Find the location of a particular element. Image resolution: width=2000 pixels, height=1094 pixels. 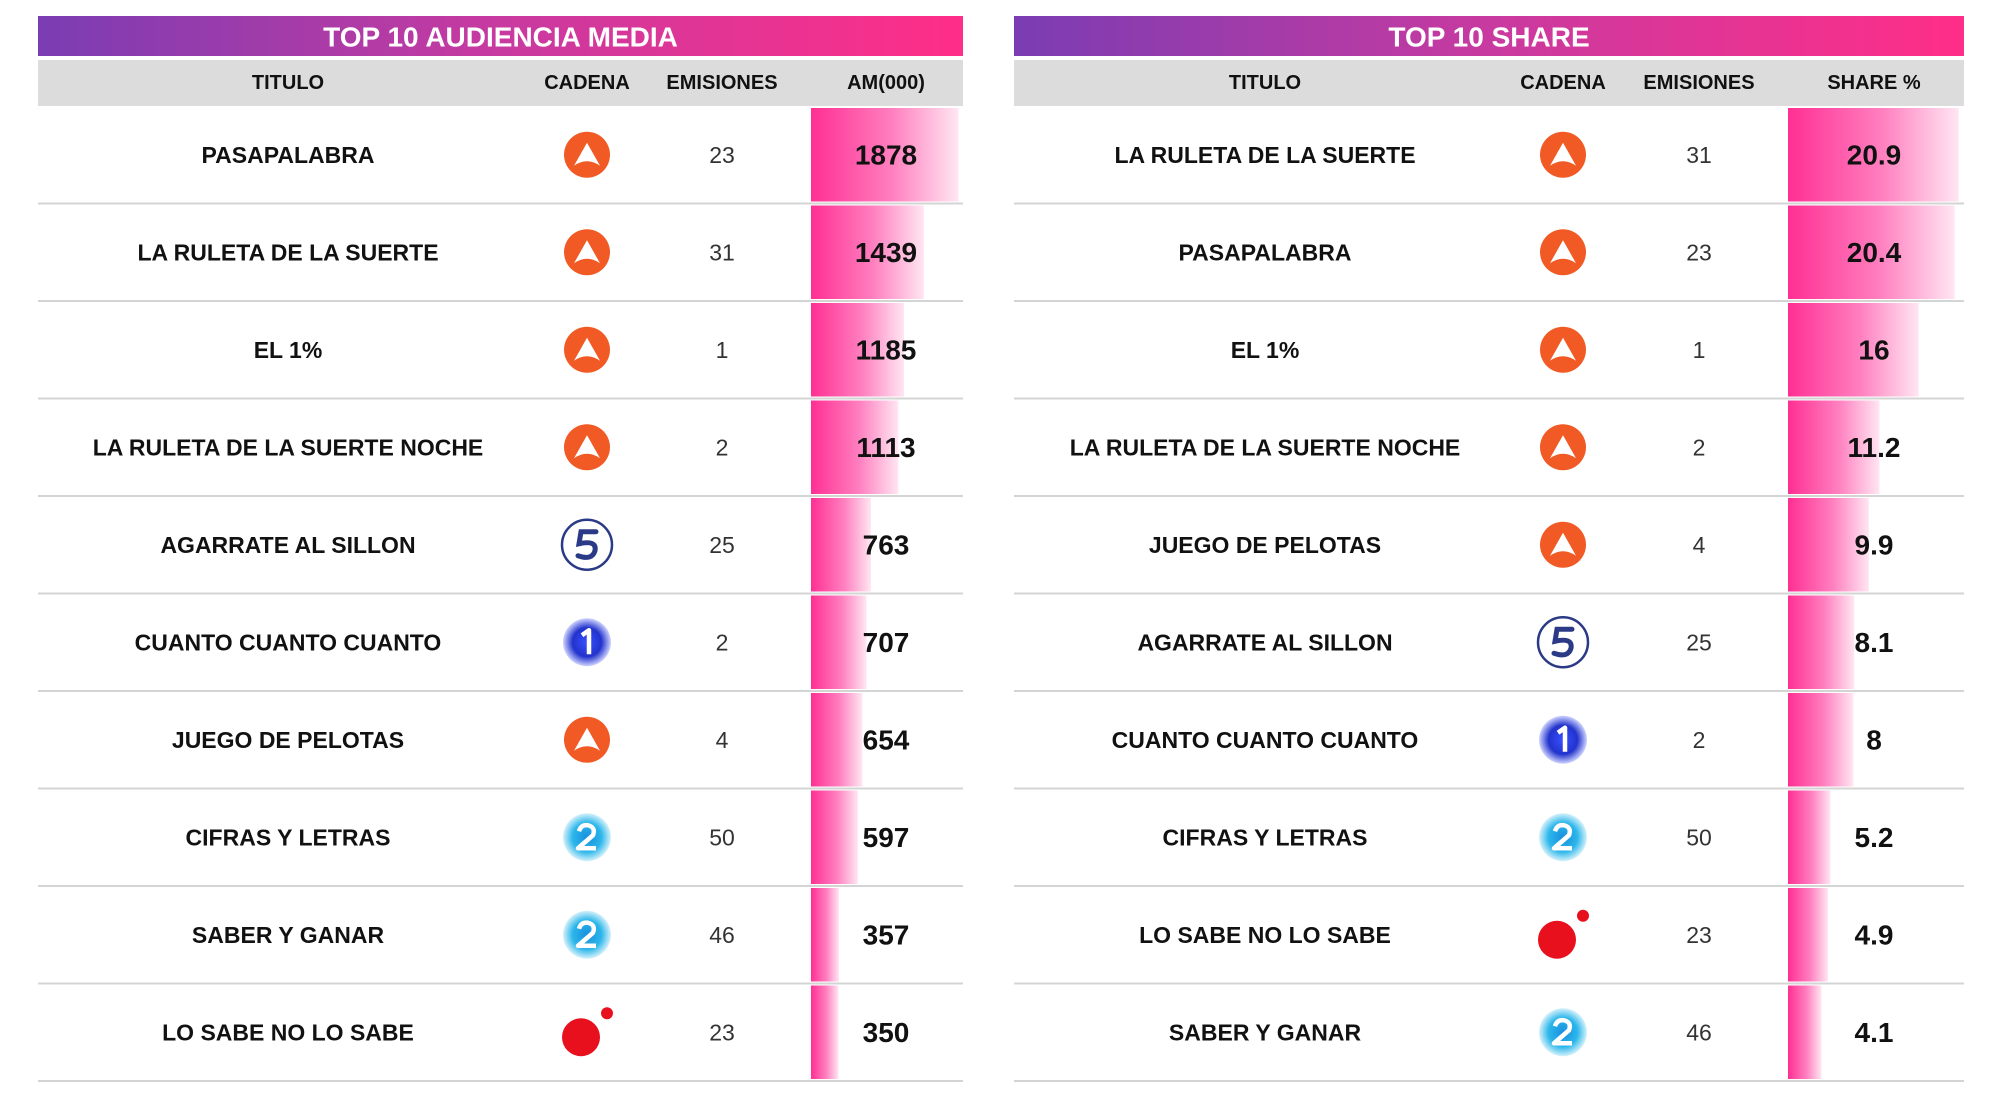

value: 11.2 is located at coordinates (1874, 447).